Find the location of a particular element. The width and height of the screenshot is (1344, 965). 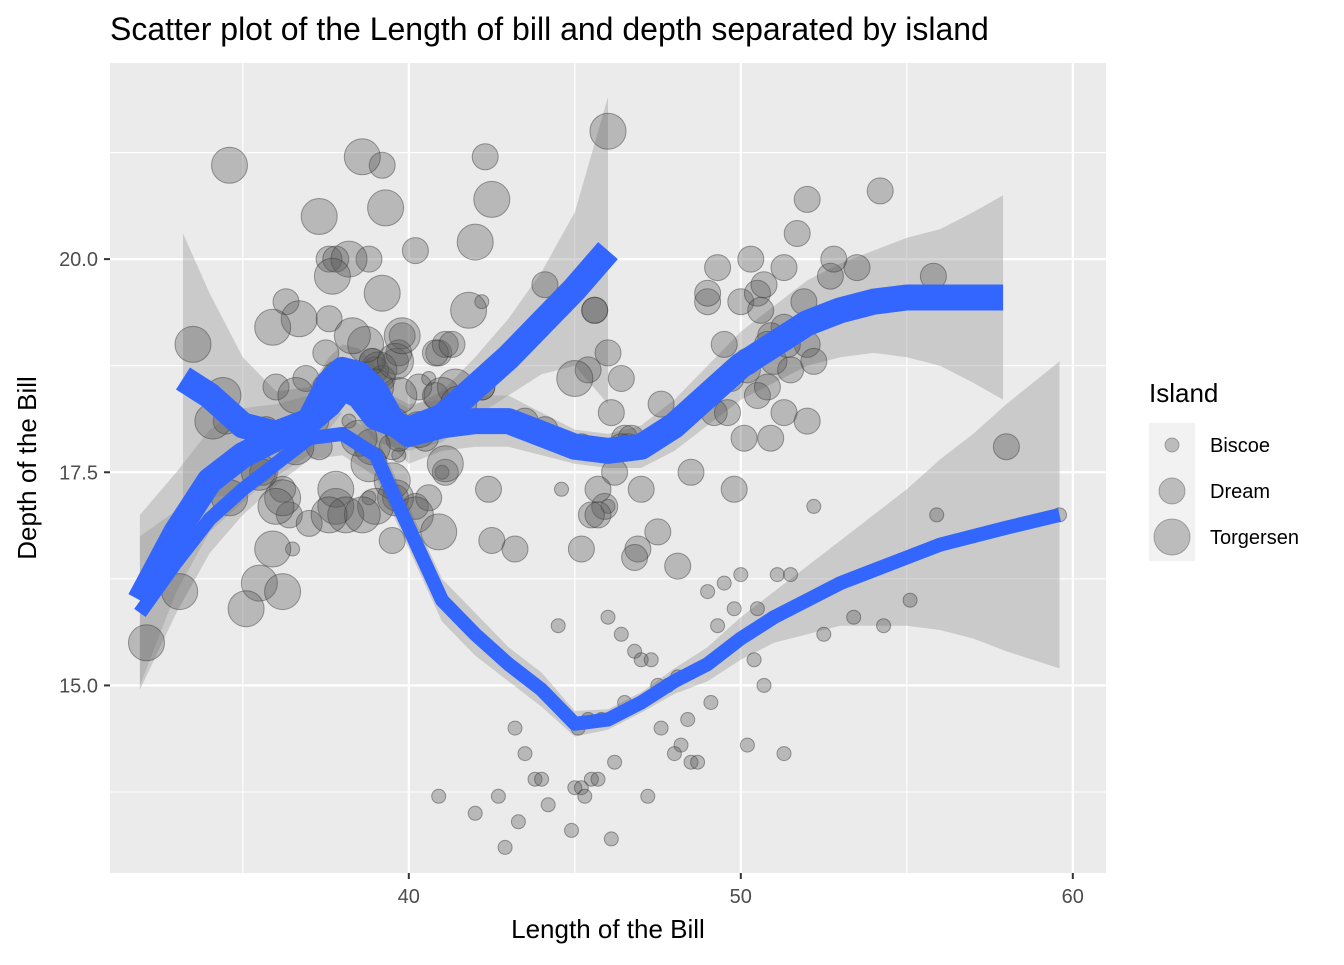

x-axis-label: Length of the Bill is located at coordinates (608, 929).